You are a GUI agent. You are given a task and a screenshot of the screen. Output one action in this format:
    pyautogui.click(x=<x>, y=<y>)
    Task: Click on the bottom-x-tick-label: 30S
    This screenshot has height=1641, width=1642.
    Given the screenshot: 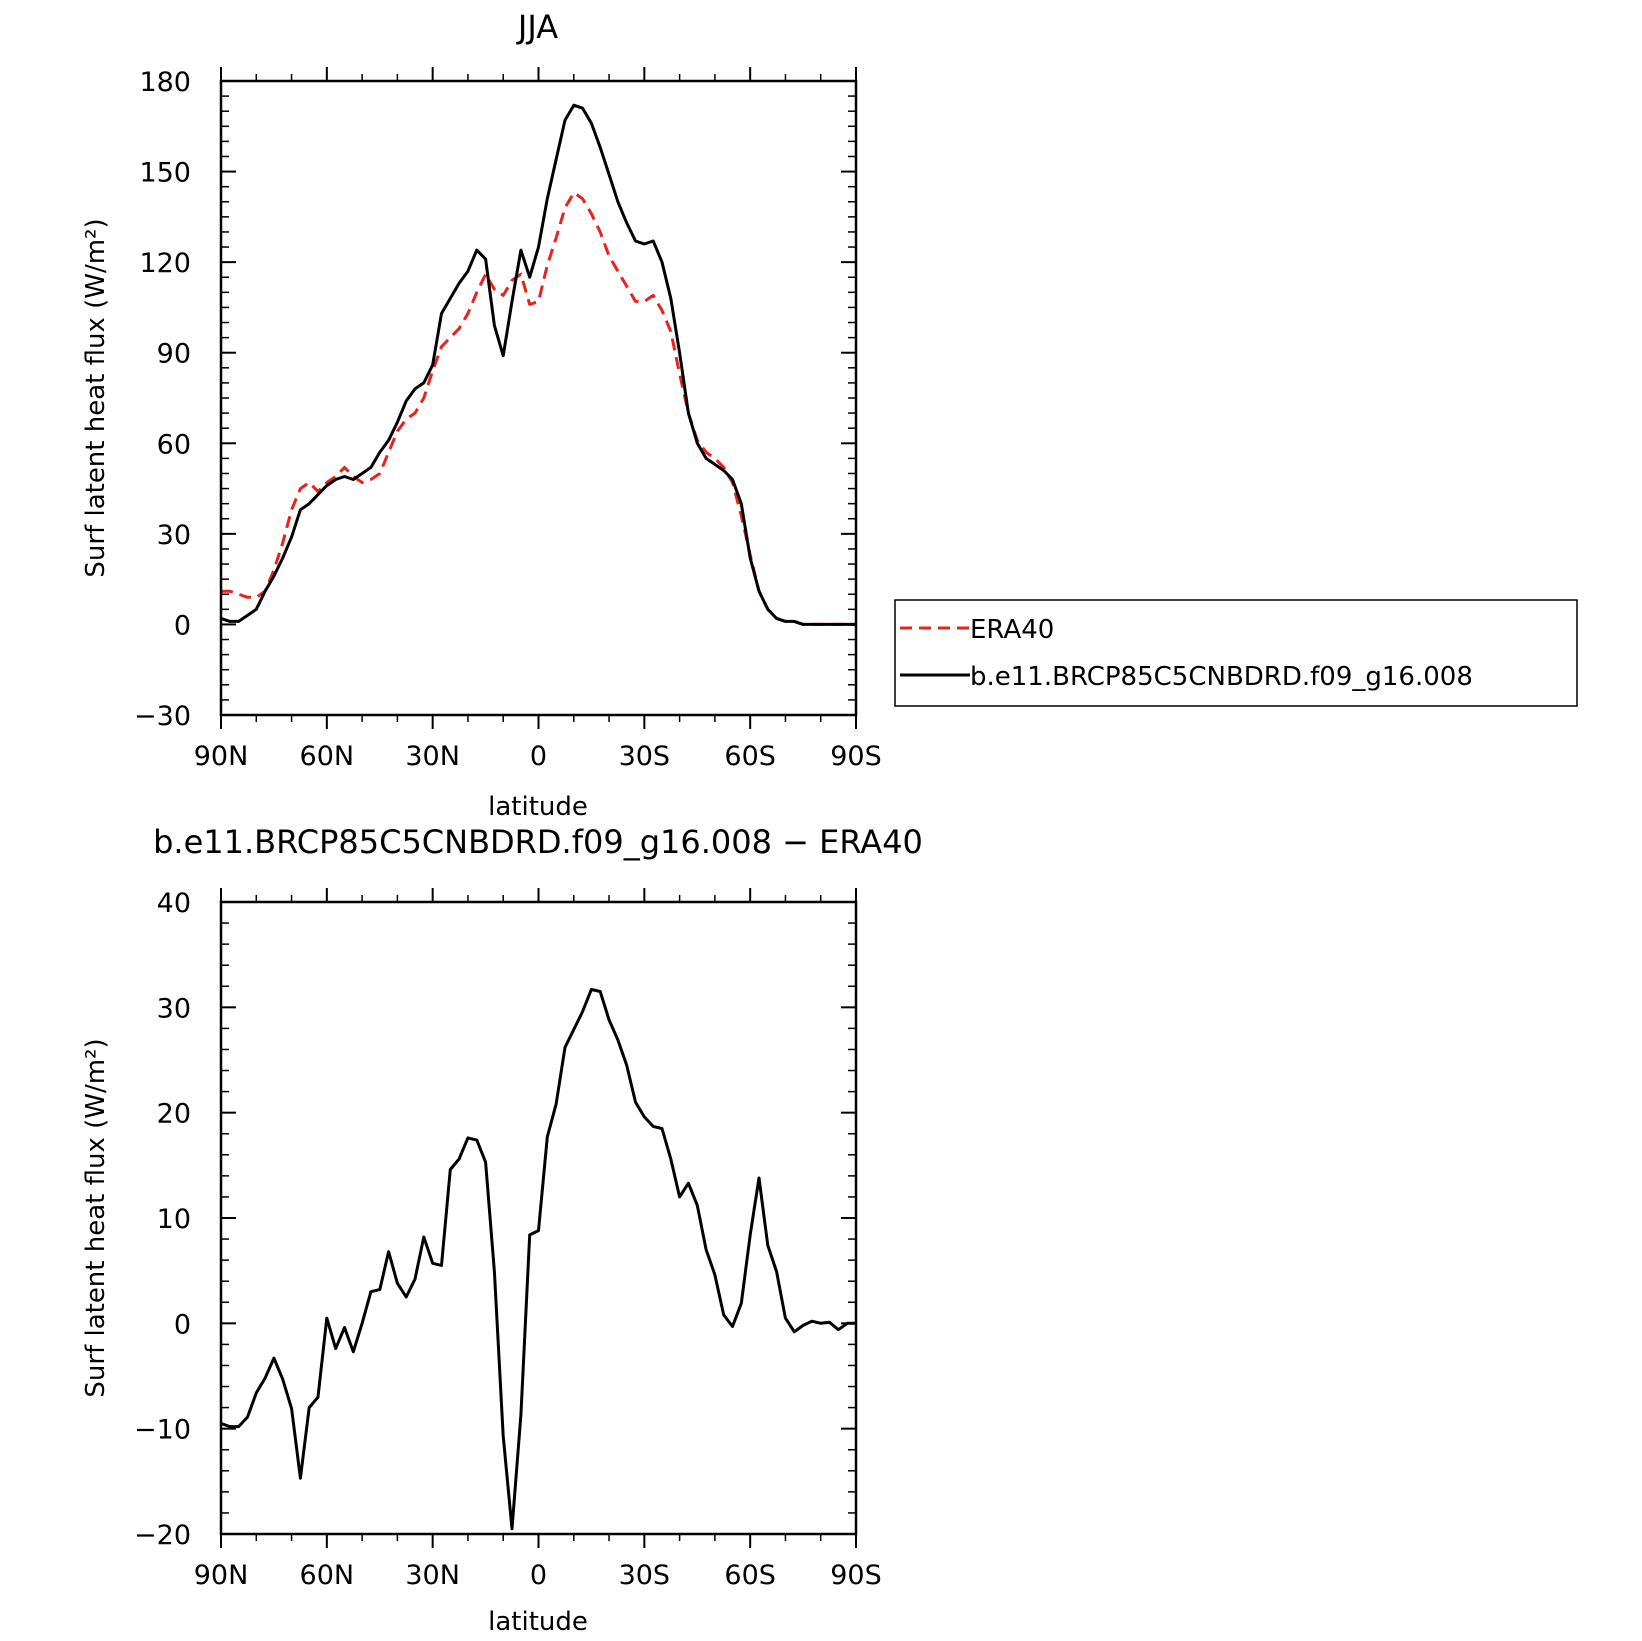 What is the action you would take?
    pyautogui.click(x=645, y=1575)
    